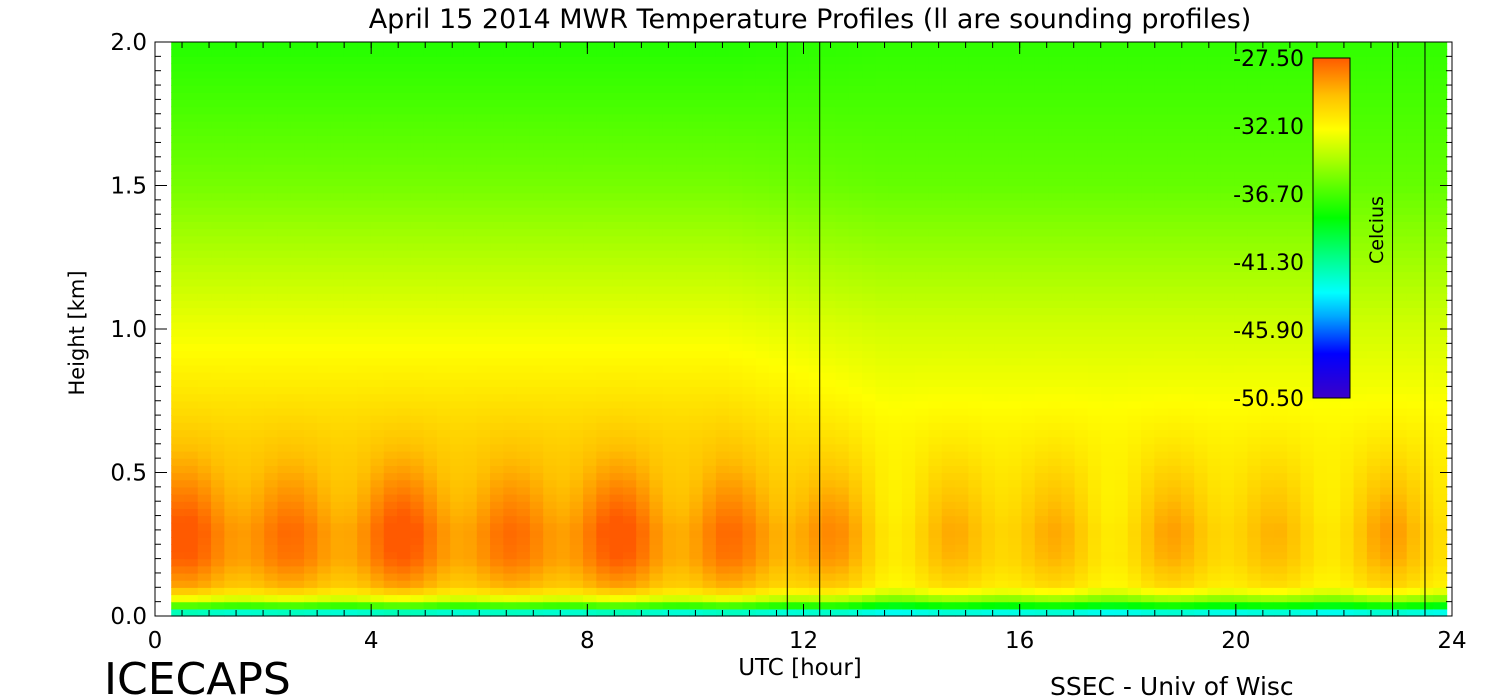 Image resolution: width=1500 pixels, height=700 pixels. I want to click on colorbar-tick-label: -27.50, so click(1268, 59).